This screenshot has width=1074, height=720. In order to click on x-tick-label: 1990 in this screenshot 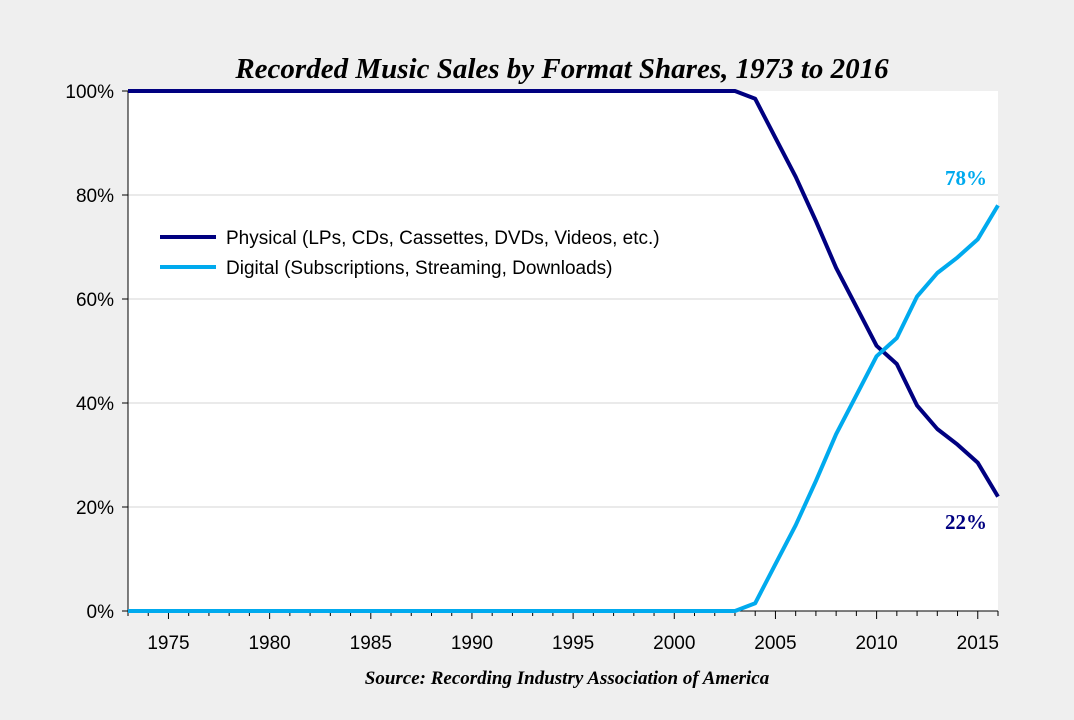, I will do `click(472, 643)`.